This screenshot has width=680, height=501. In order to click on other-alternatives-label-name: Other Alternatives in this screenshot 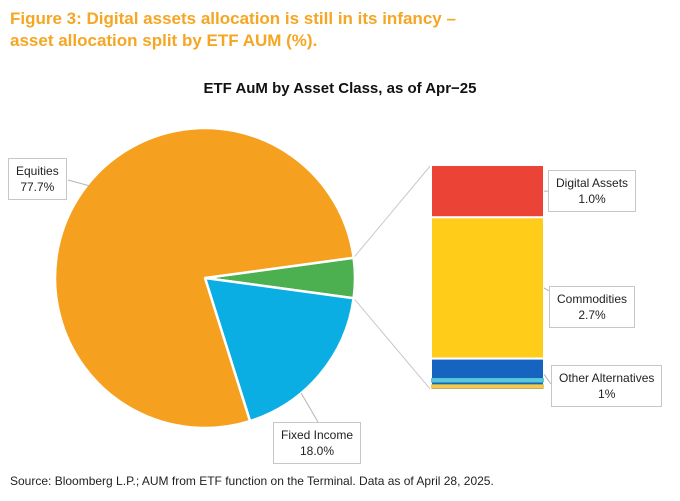, I will do `click(607, 378)`.